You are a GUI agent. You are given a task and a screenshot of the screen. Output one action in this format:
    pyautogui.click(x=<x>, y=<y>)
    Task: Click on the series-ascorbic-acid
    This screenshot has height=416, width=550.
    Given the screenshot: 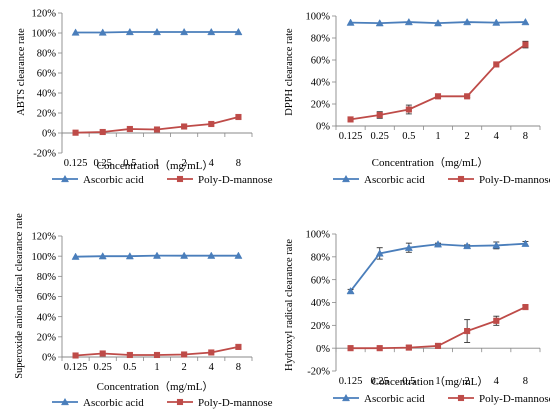 What is the action you would take?
    pyautogui.click(x=438, y=22)
    